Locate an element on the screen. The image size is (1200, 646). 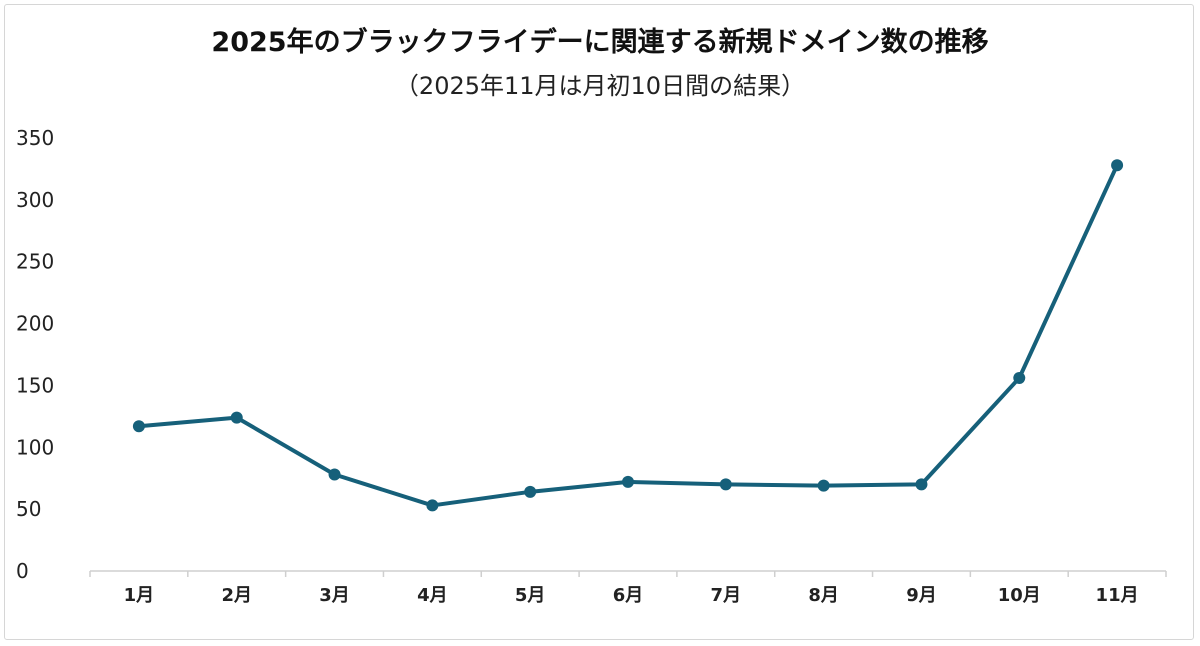
chart-subtitle: （2025年11月は月初10日間の結果） is located at coordinates (600, 86).